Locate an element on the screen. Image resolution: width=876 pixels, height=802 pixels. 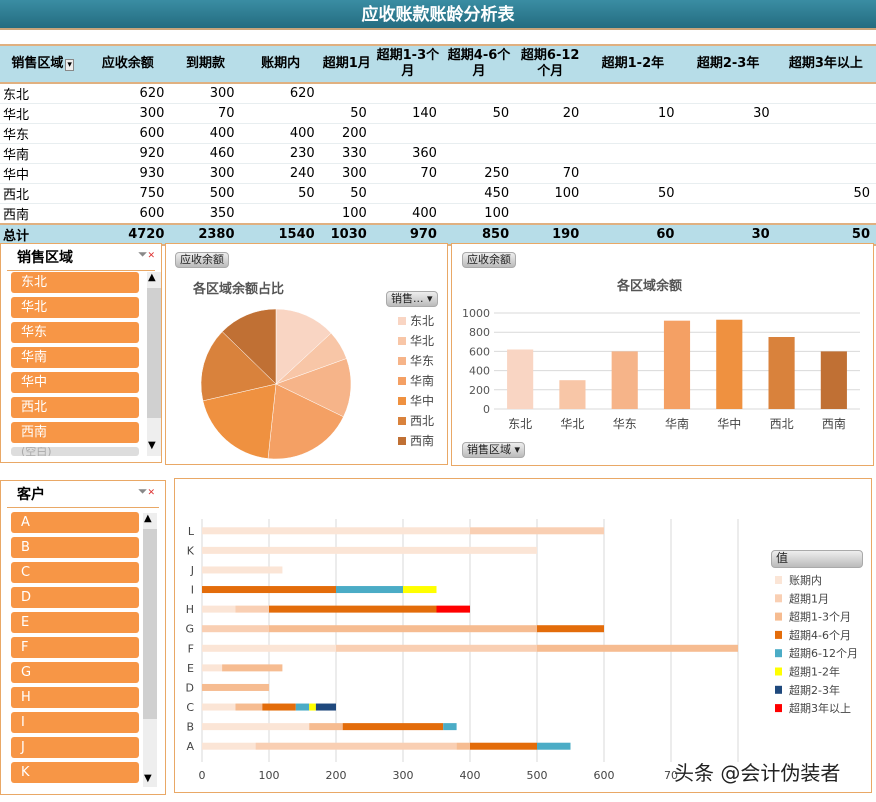
total-cell: 30 is located at coordinates (728, 234).